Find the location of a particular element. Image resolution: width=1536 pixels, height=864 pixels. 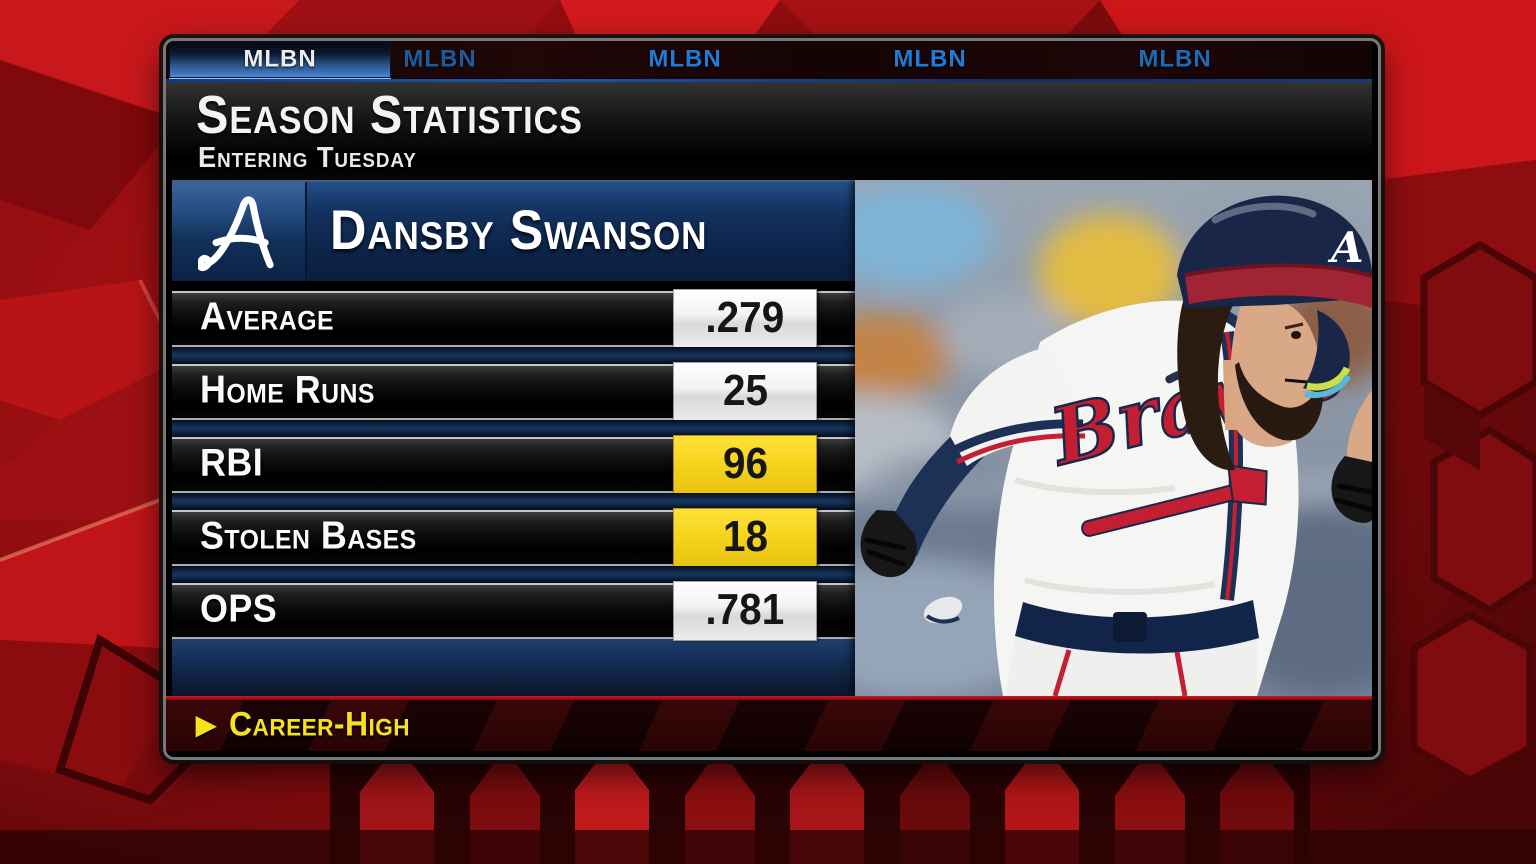

footer-bar: ▶ Career-High is located at coordinates (769, 725).